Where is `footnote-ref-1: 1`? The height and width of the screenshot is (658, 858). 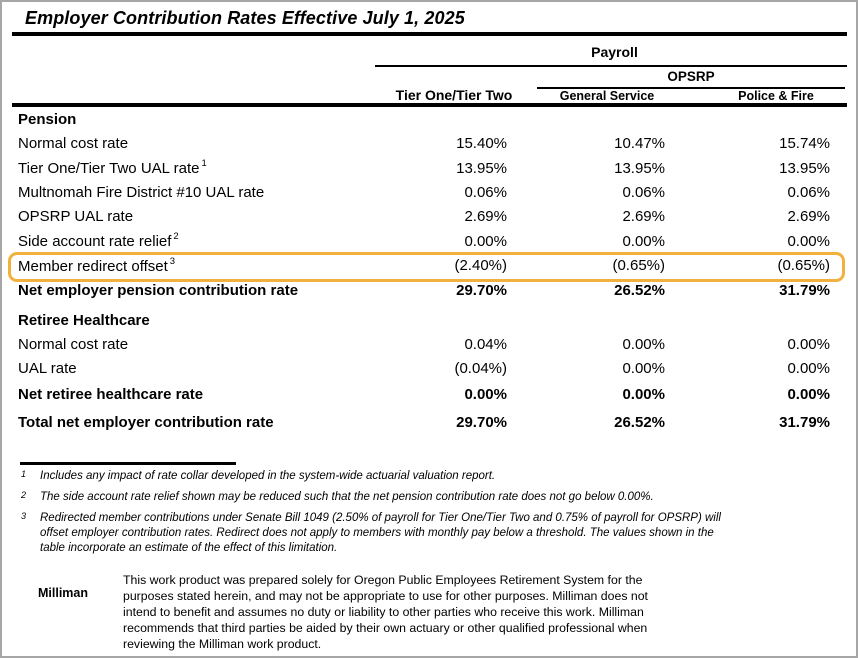 footnote-ref-1: 1 is located at coordinates (204, 164).